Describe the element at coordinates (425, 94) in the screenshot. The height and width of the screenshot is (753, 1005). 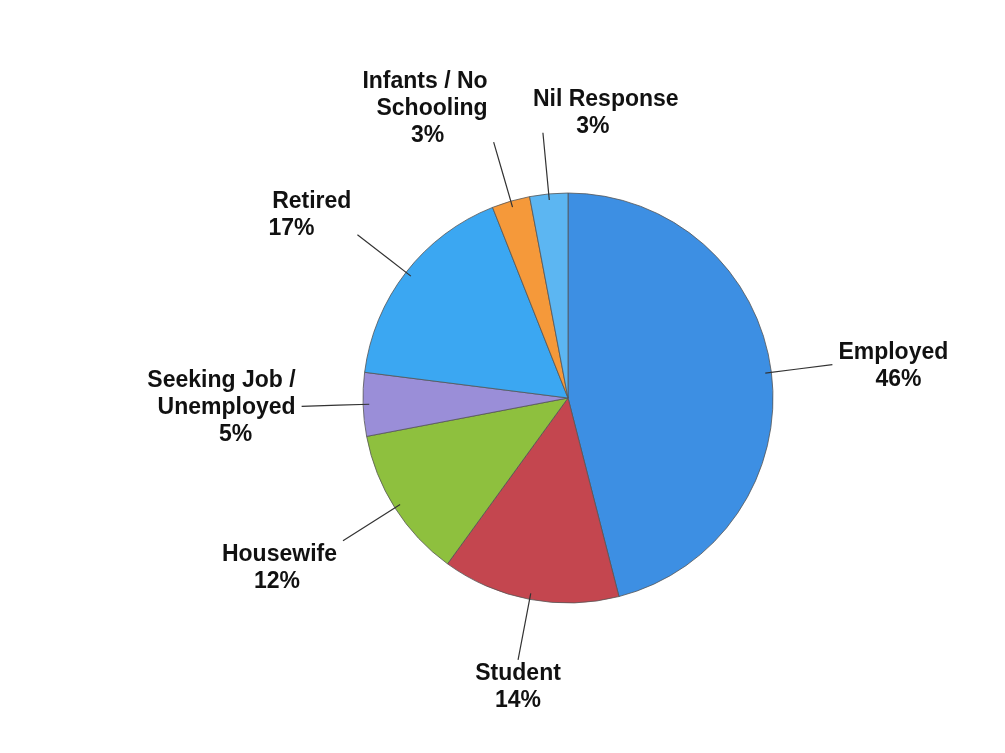
I see `slice-label: Infants / No Schooling` at that location.